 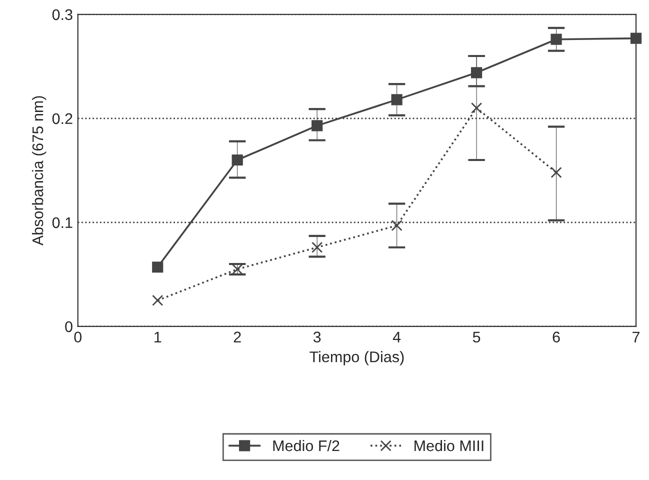 I want to click on y-tick-label: 0.3, so click(x=62, y=14).